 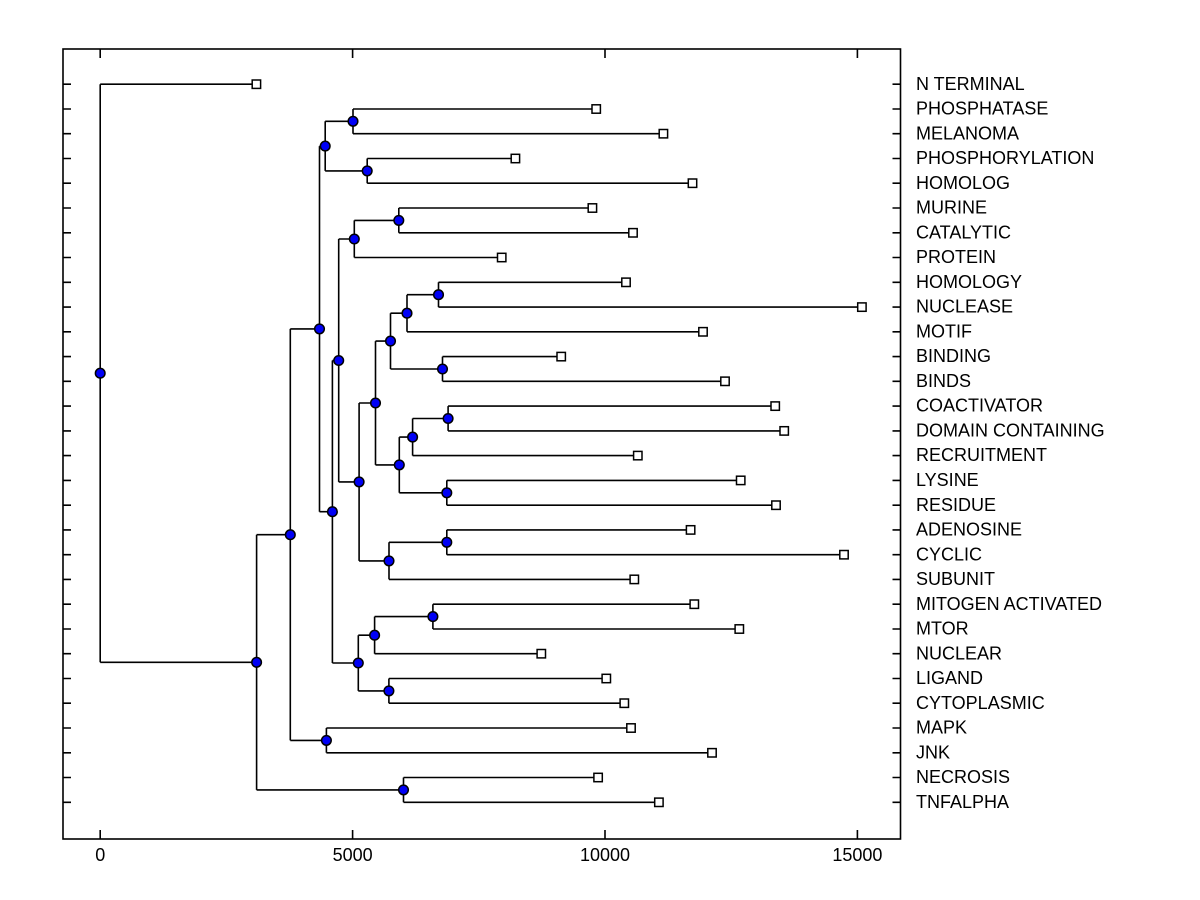 I want to click on svg-text: MTOR, so click(x=942, y=629).